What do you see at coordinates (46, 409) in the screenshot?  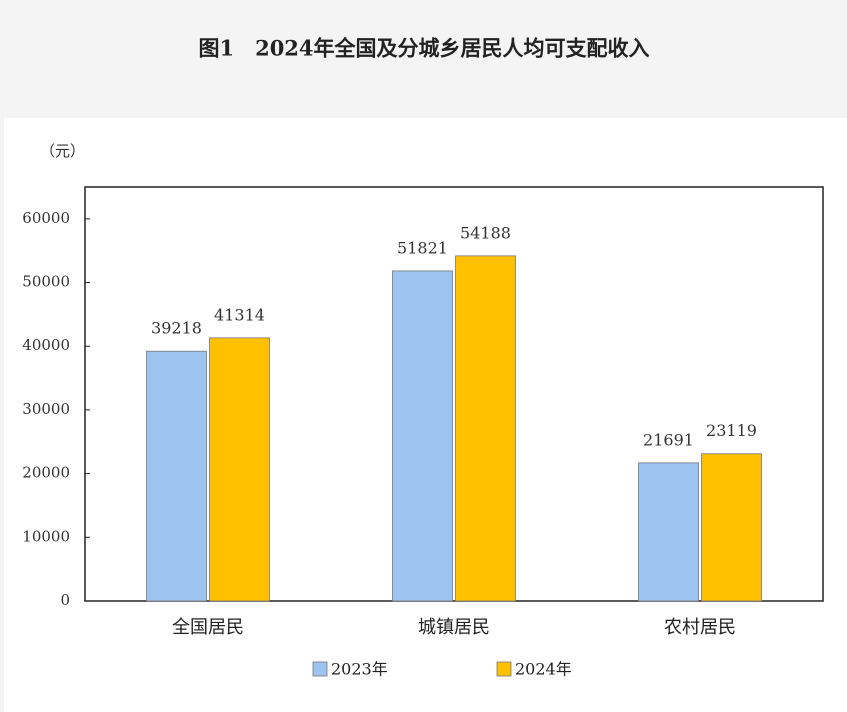 I see `y-tick-label: 30000` at bounding box center [46, 409].